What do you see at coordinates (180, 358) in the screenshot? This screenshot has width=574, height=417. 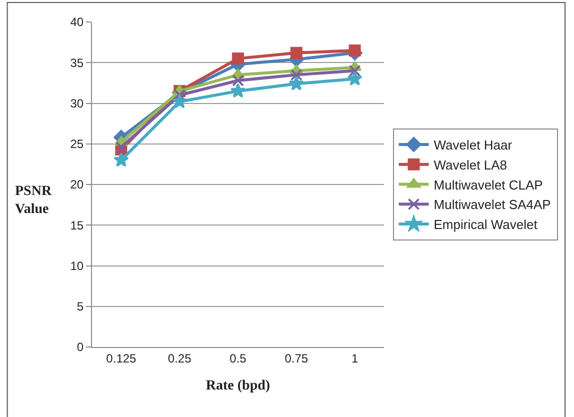 I see `x-tick-label: 0.25` at bounding box center [180, 358].